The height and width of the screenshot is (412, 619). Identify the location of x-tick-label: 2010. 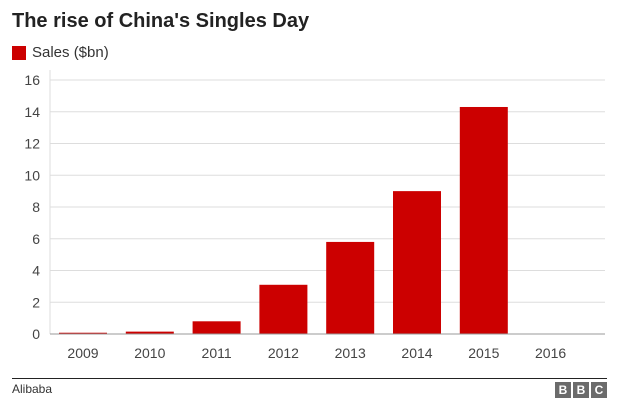
(149, 353).